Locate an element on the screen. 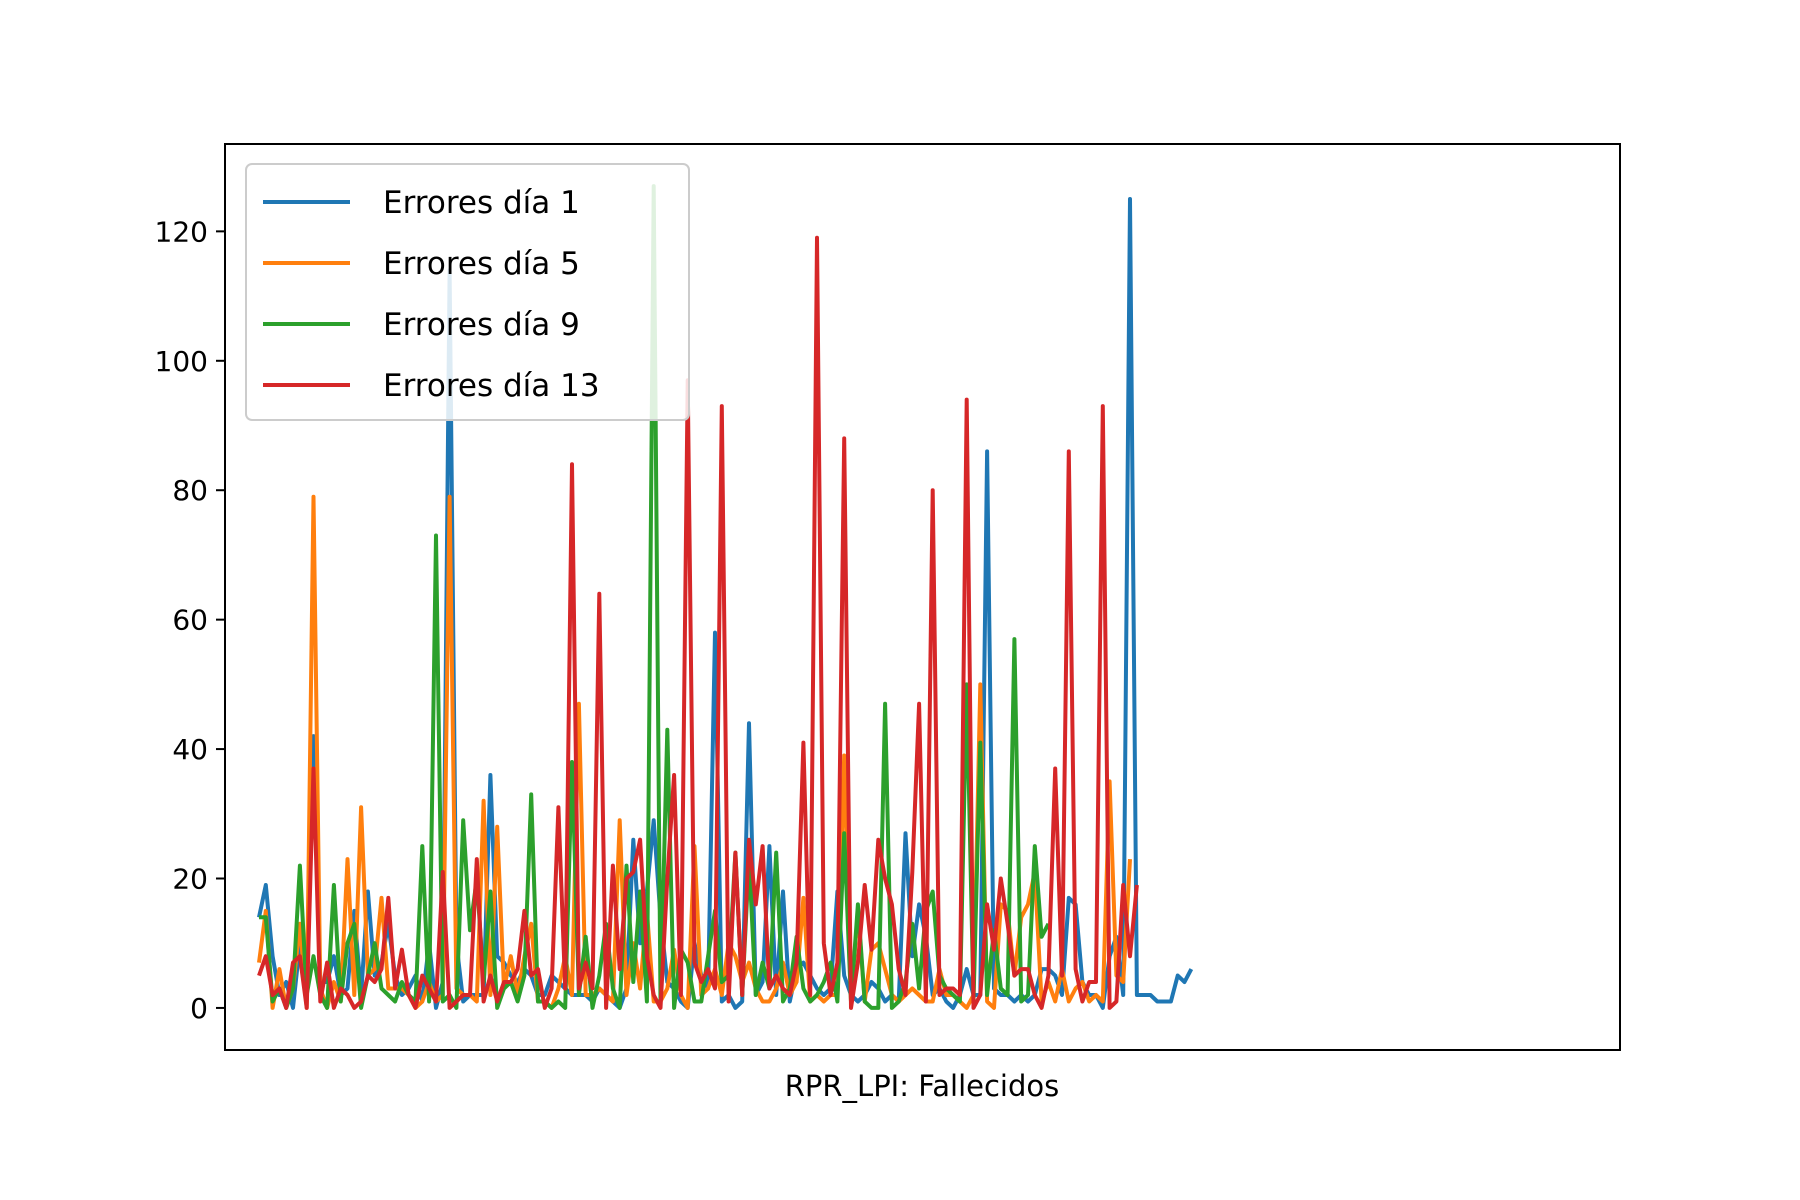 This screenshot has height=1200, width=1800. legend-label-2: Errores día 5 is located at coordinates (481, 264).